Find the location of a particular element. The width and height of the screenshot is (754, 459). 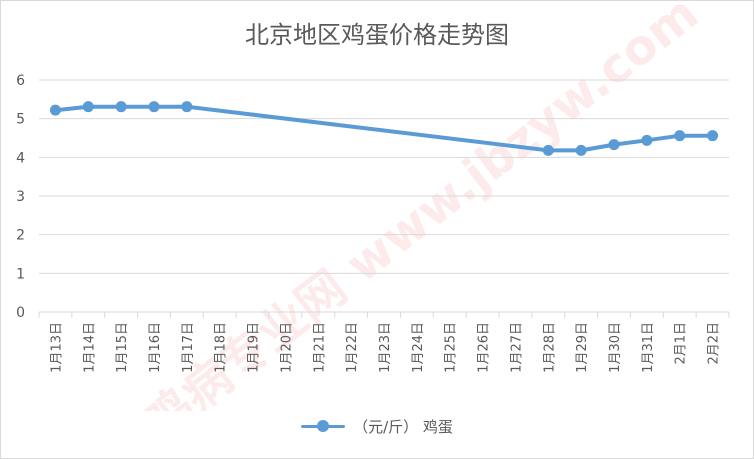

x-tick-label: 1月18日 is located at coordinates (221, 347).